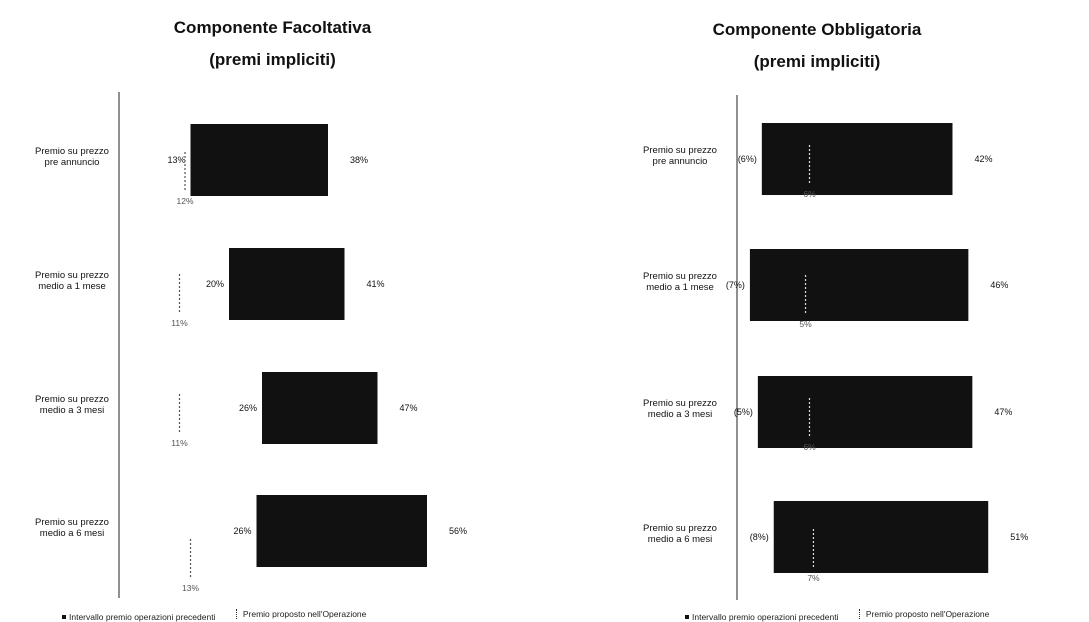 The height and width of the screenshot is (622, 1089). Describe the element at coordinates (376, 284) in the screenshot. I see `range-high-label: 41%` at that location.